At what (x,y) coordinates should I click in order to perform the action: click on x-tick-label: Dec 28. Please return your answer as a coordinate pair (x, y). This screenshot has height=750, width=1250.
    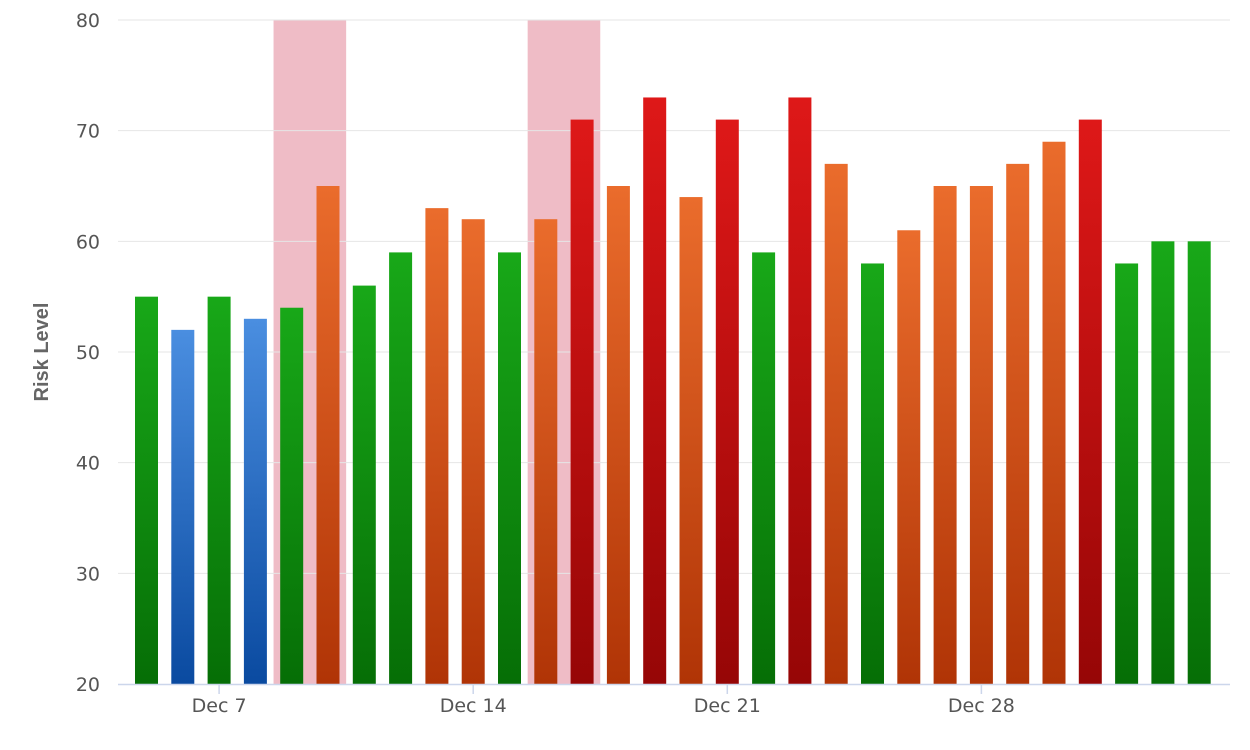
    Looking at the image, I should click on (981, 706).